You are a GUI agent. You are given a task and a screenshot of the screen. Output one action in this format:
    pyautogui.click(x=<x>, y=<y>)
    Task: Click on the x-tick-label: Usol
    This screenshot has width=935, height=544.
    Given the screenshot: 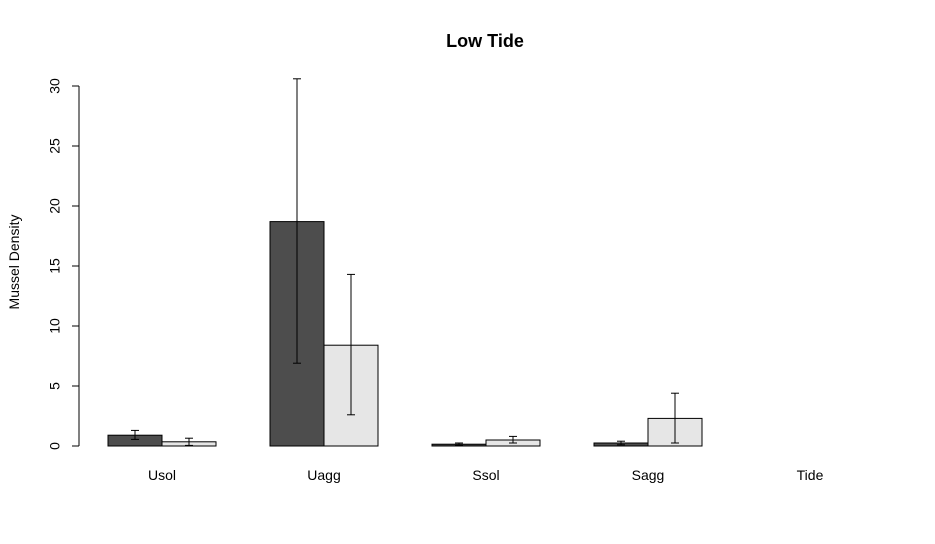 What is the action you would take?
    pyautogui.click(x=162, y=475)
    